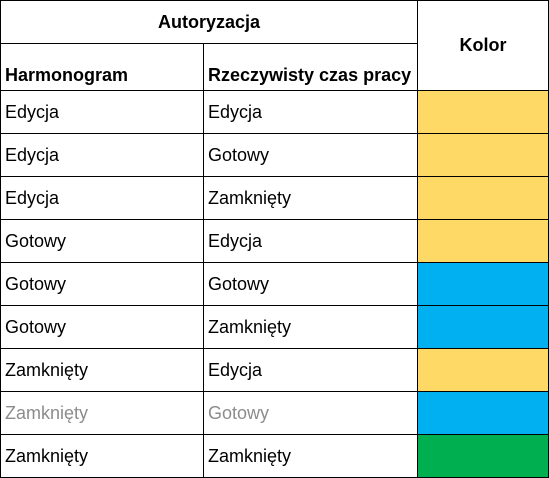  I want to click on table-row: Edycja Zamknięty, so click(274, 198).